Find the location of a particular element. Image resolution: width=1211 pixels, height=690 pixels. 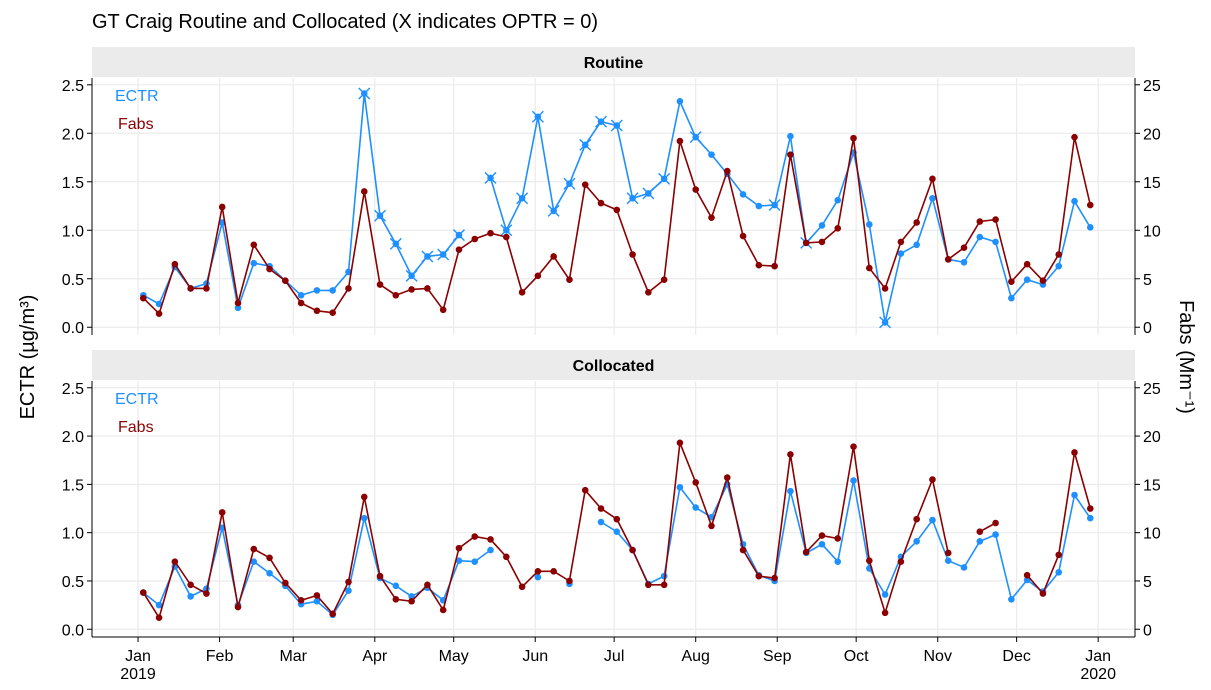

y2-tick-label: 10 is located at coordinates (1152, 534).